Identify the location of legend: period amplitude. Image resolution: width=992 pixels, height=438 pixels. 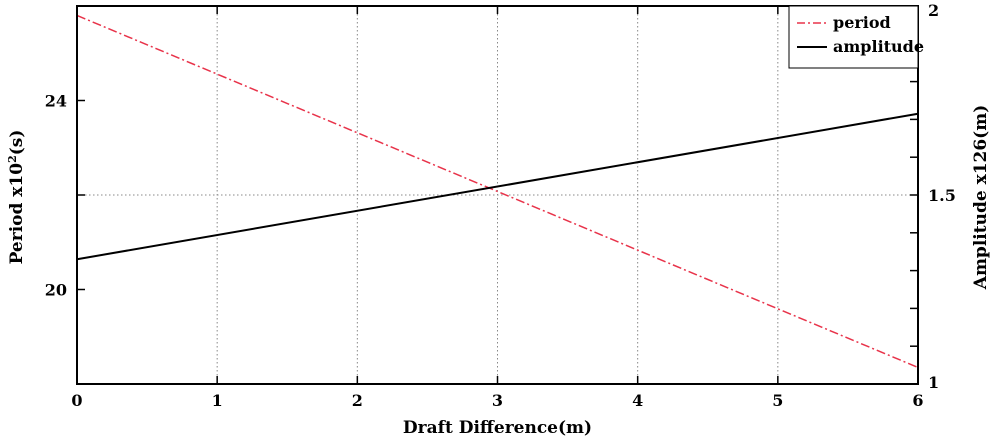
(856, 37).